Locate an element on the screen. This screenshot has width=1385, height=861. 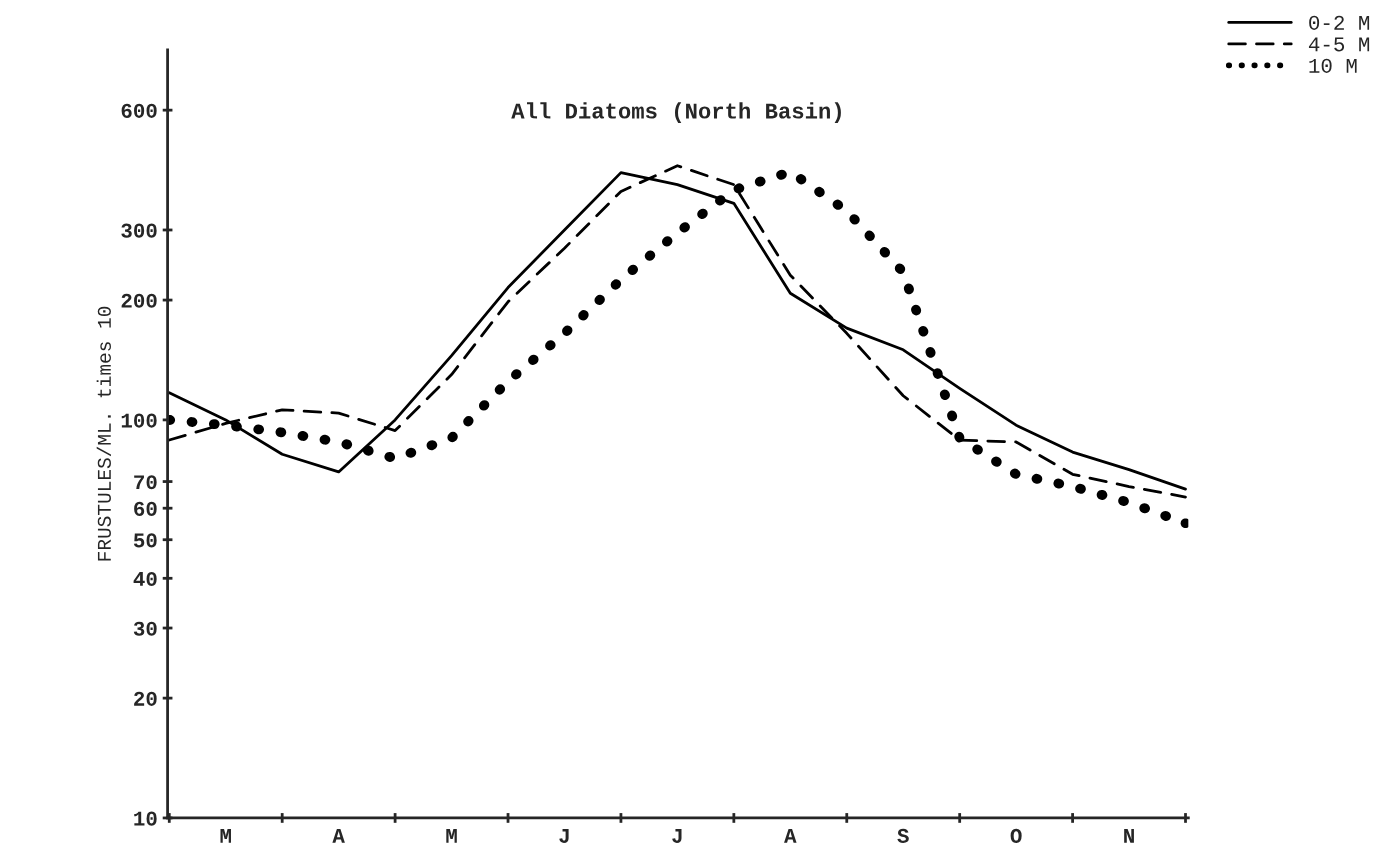
text: All Diatoms (North Basin) is located at coordinates (676, 113).